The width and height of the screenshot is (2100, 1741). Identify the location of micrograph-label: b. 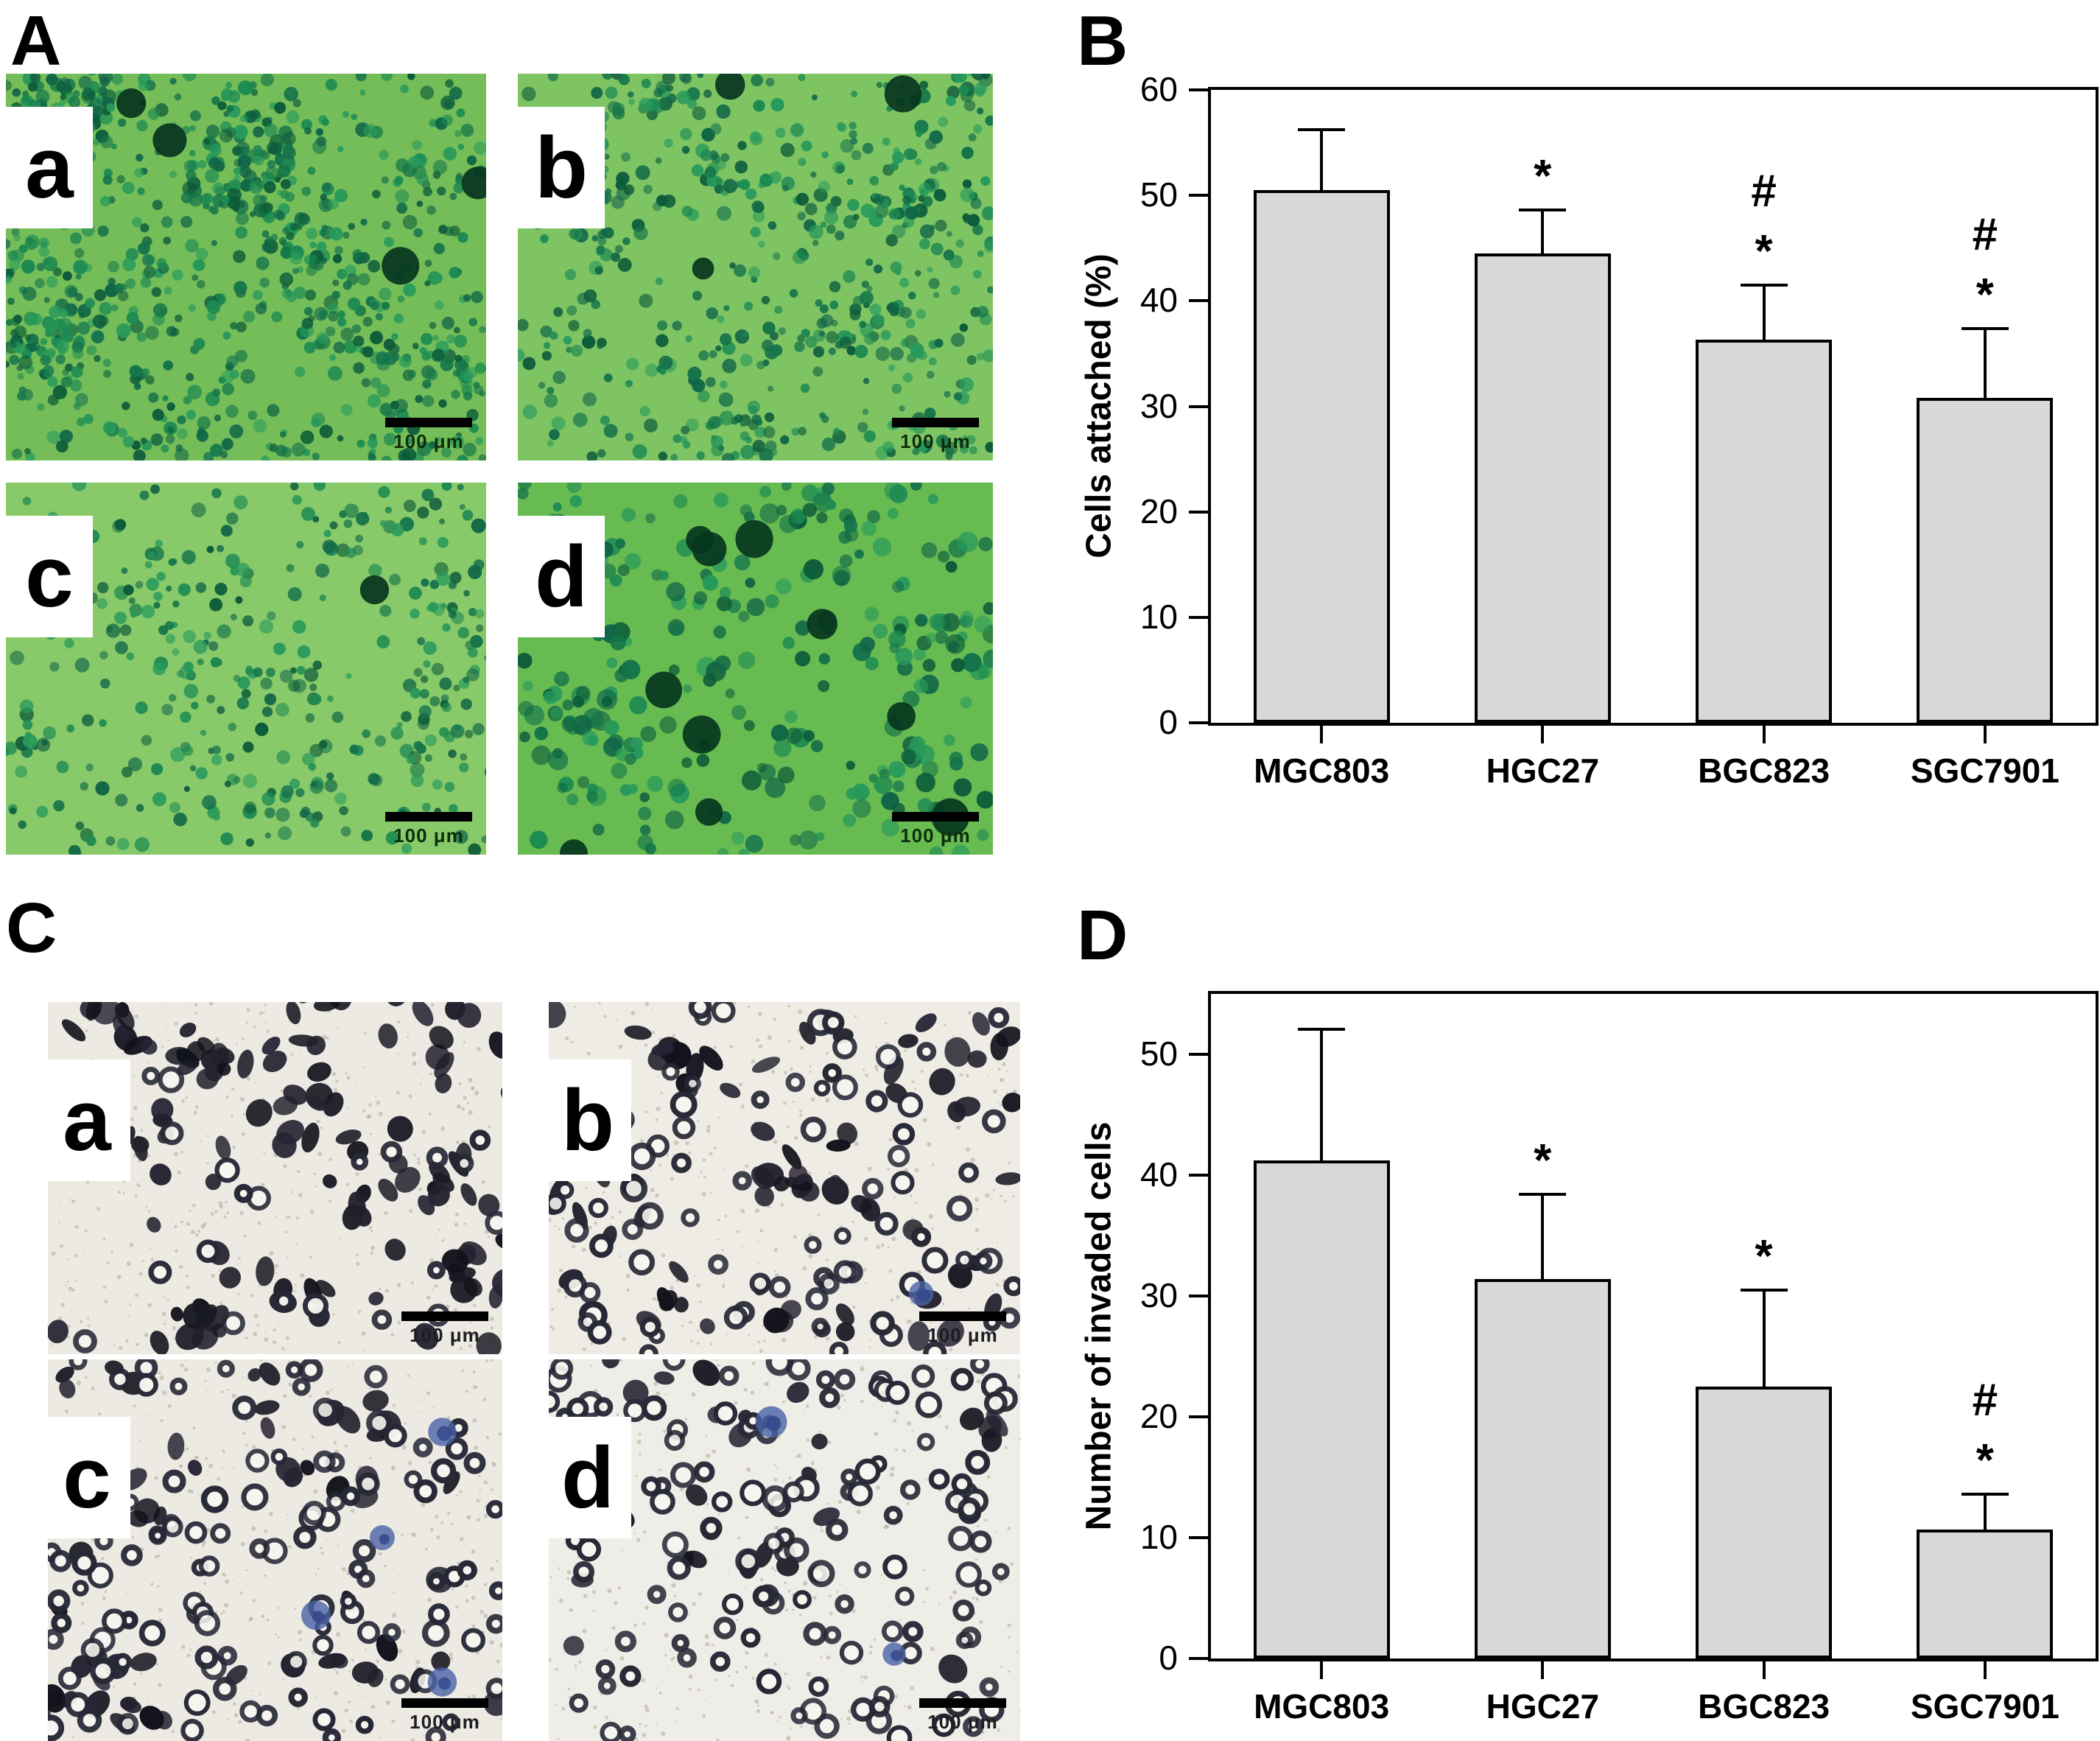
(562, 167).